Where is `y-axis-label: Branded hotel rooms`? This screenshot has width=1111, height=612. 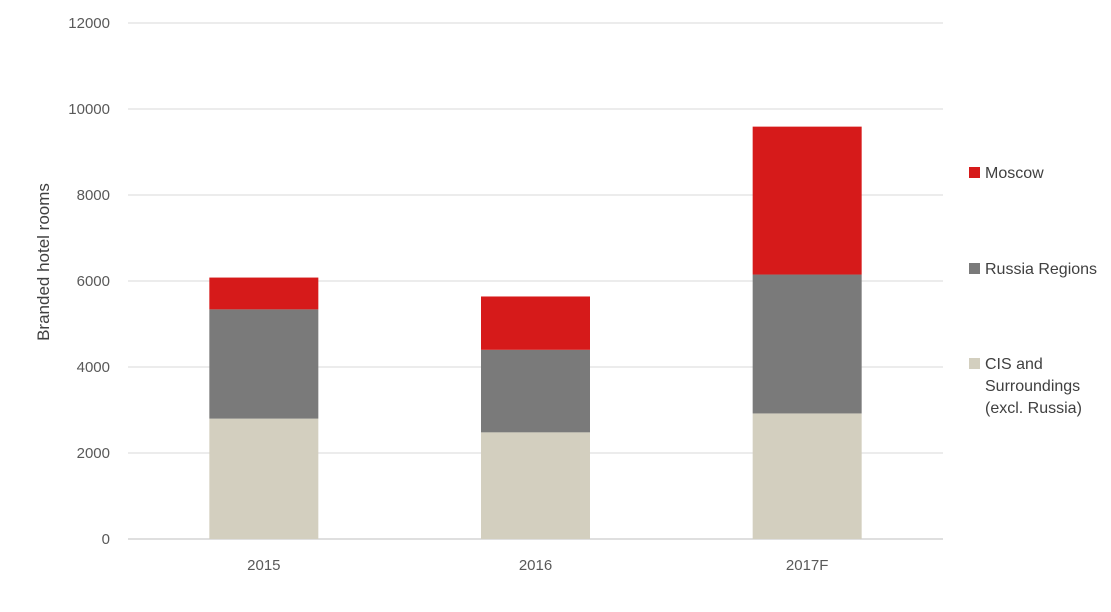
y-axis-label: Branded hotel rooms is located at coordinates (43, 262).